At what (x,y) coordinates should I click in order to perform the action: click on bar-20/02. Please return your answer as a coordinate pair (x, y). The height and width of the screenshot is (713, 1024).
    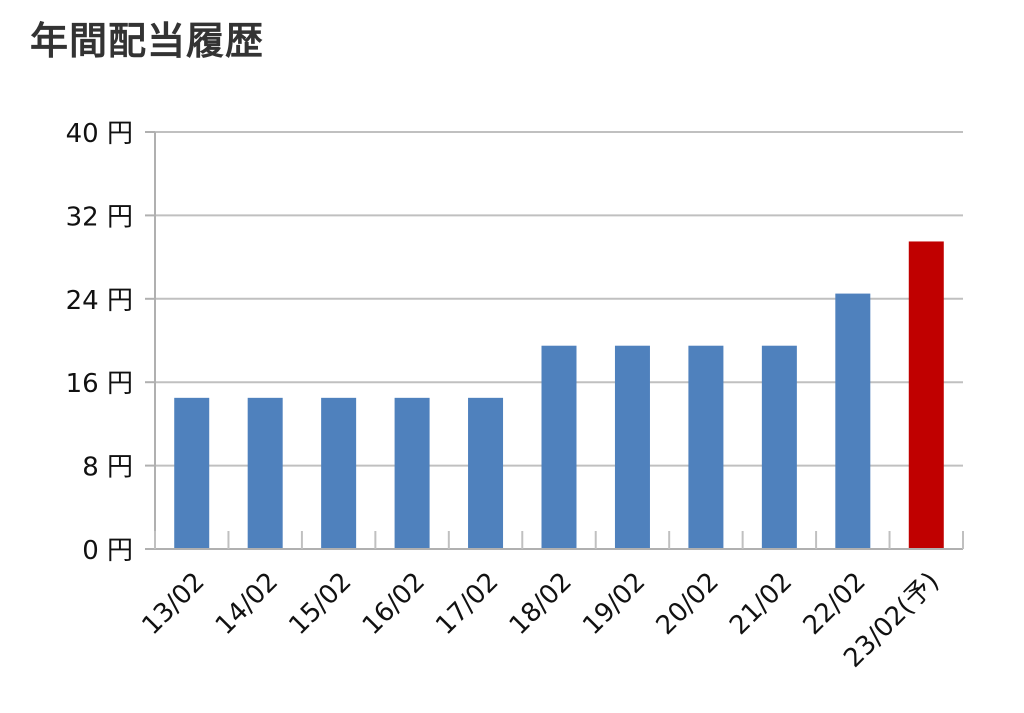
    Looking at the image, I should click on (706, 447).